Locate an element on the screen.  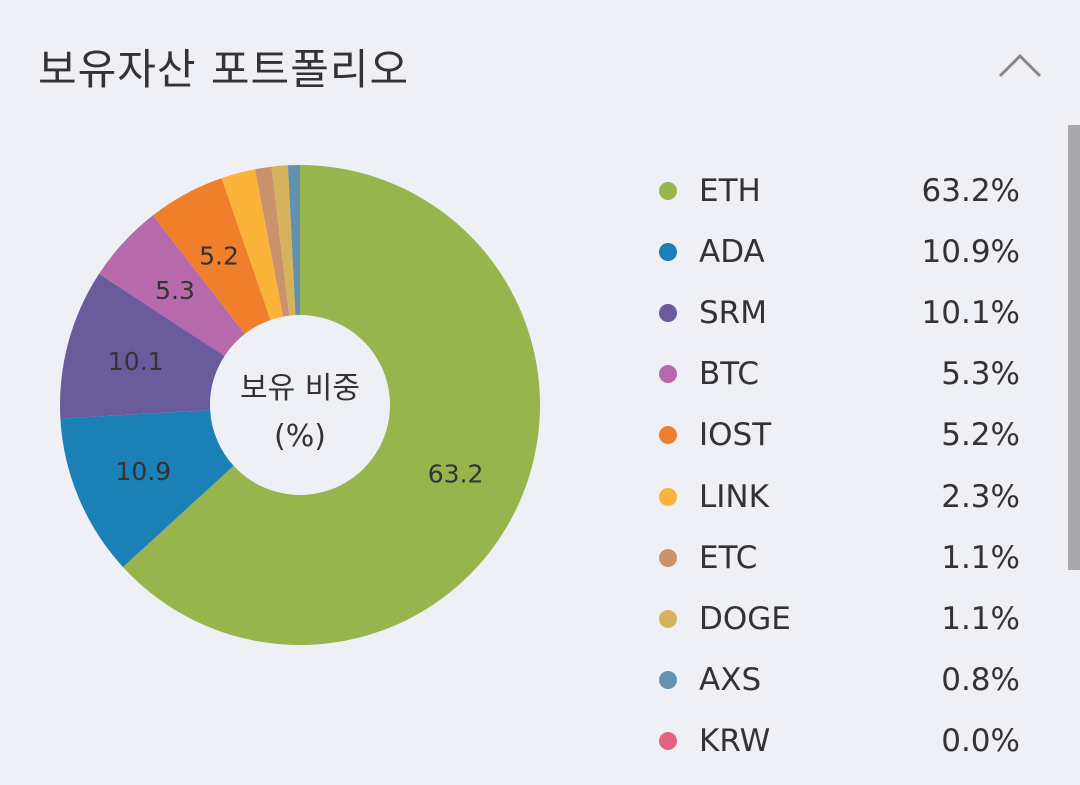
legend-name: BTC is located at coordinates (729, 374).